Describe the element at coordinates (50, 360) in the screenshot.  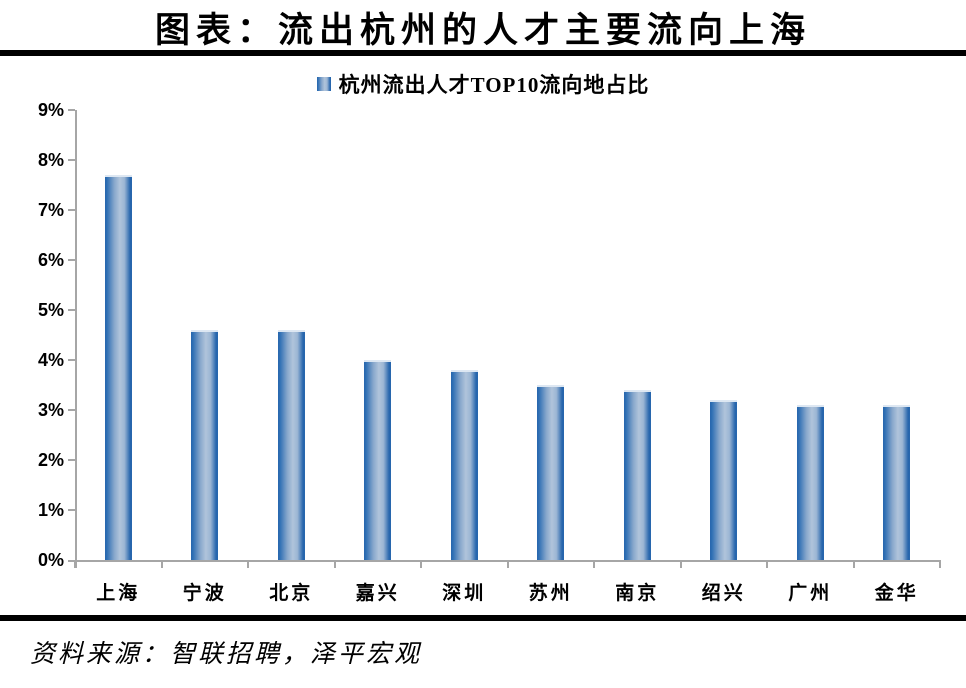
I see `y-axis-tick-label: 4%` at that location.